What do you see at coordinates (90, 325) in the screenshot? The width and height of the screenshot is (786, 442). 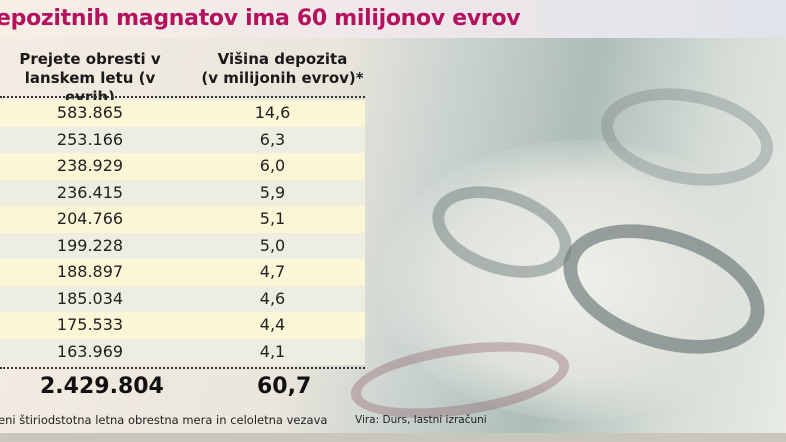 I see `interest-cell: 175.533` at bounding box center [90, 325].